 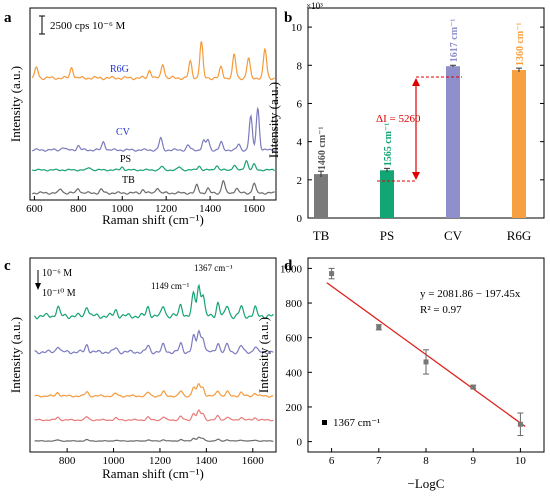 What do you see at coordinates (146, 205) in the screenshot?
I see `x-axis-a: 600 800 1000 1200 1400 1600` at bounding box center [146, 205].